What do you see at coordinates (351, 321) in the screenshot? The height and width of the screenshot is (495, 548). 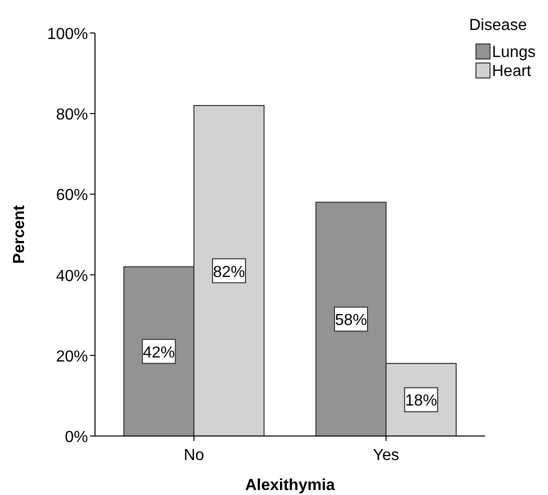 I see `data-label: 58%` at bounding box center [351, 321].